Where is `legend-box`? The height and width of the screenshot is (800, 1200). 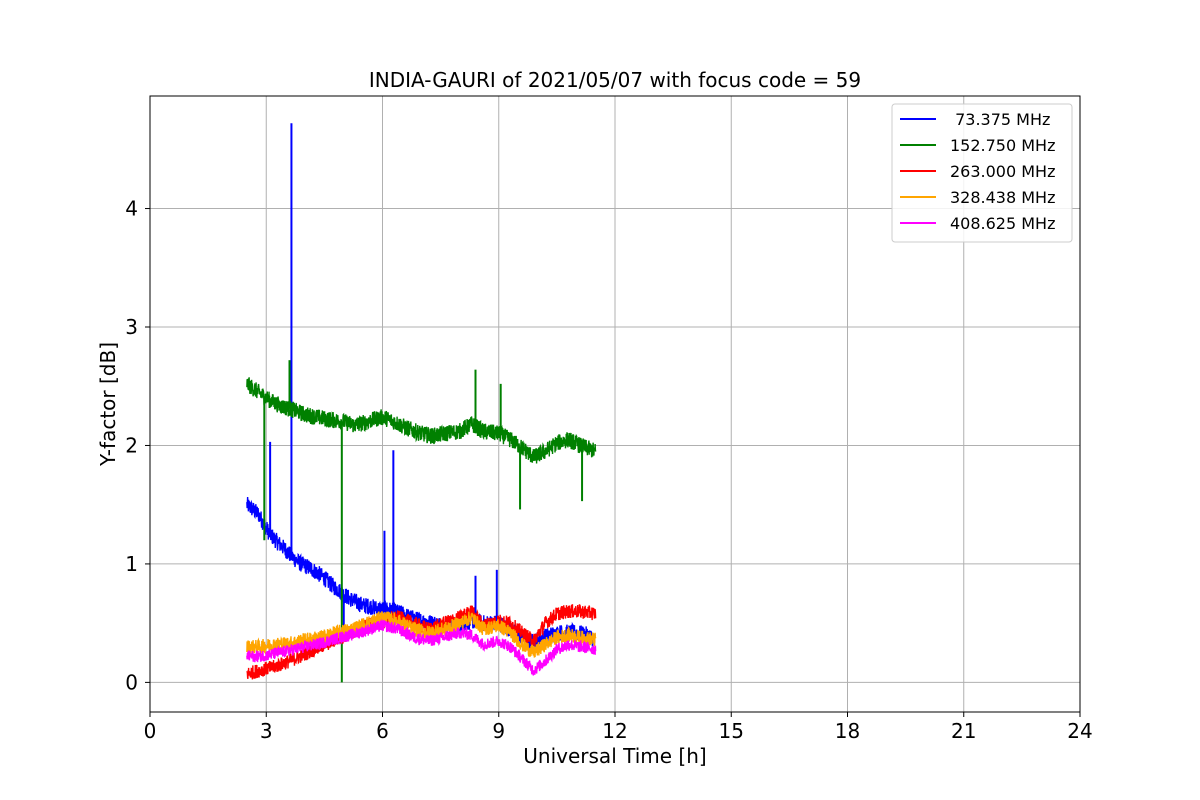
legend-box is located at coordinates (982, 173).